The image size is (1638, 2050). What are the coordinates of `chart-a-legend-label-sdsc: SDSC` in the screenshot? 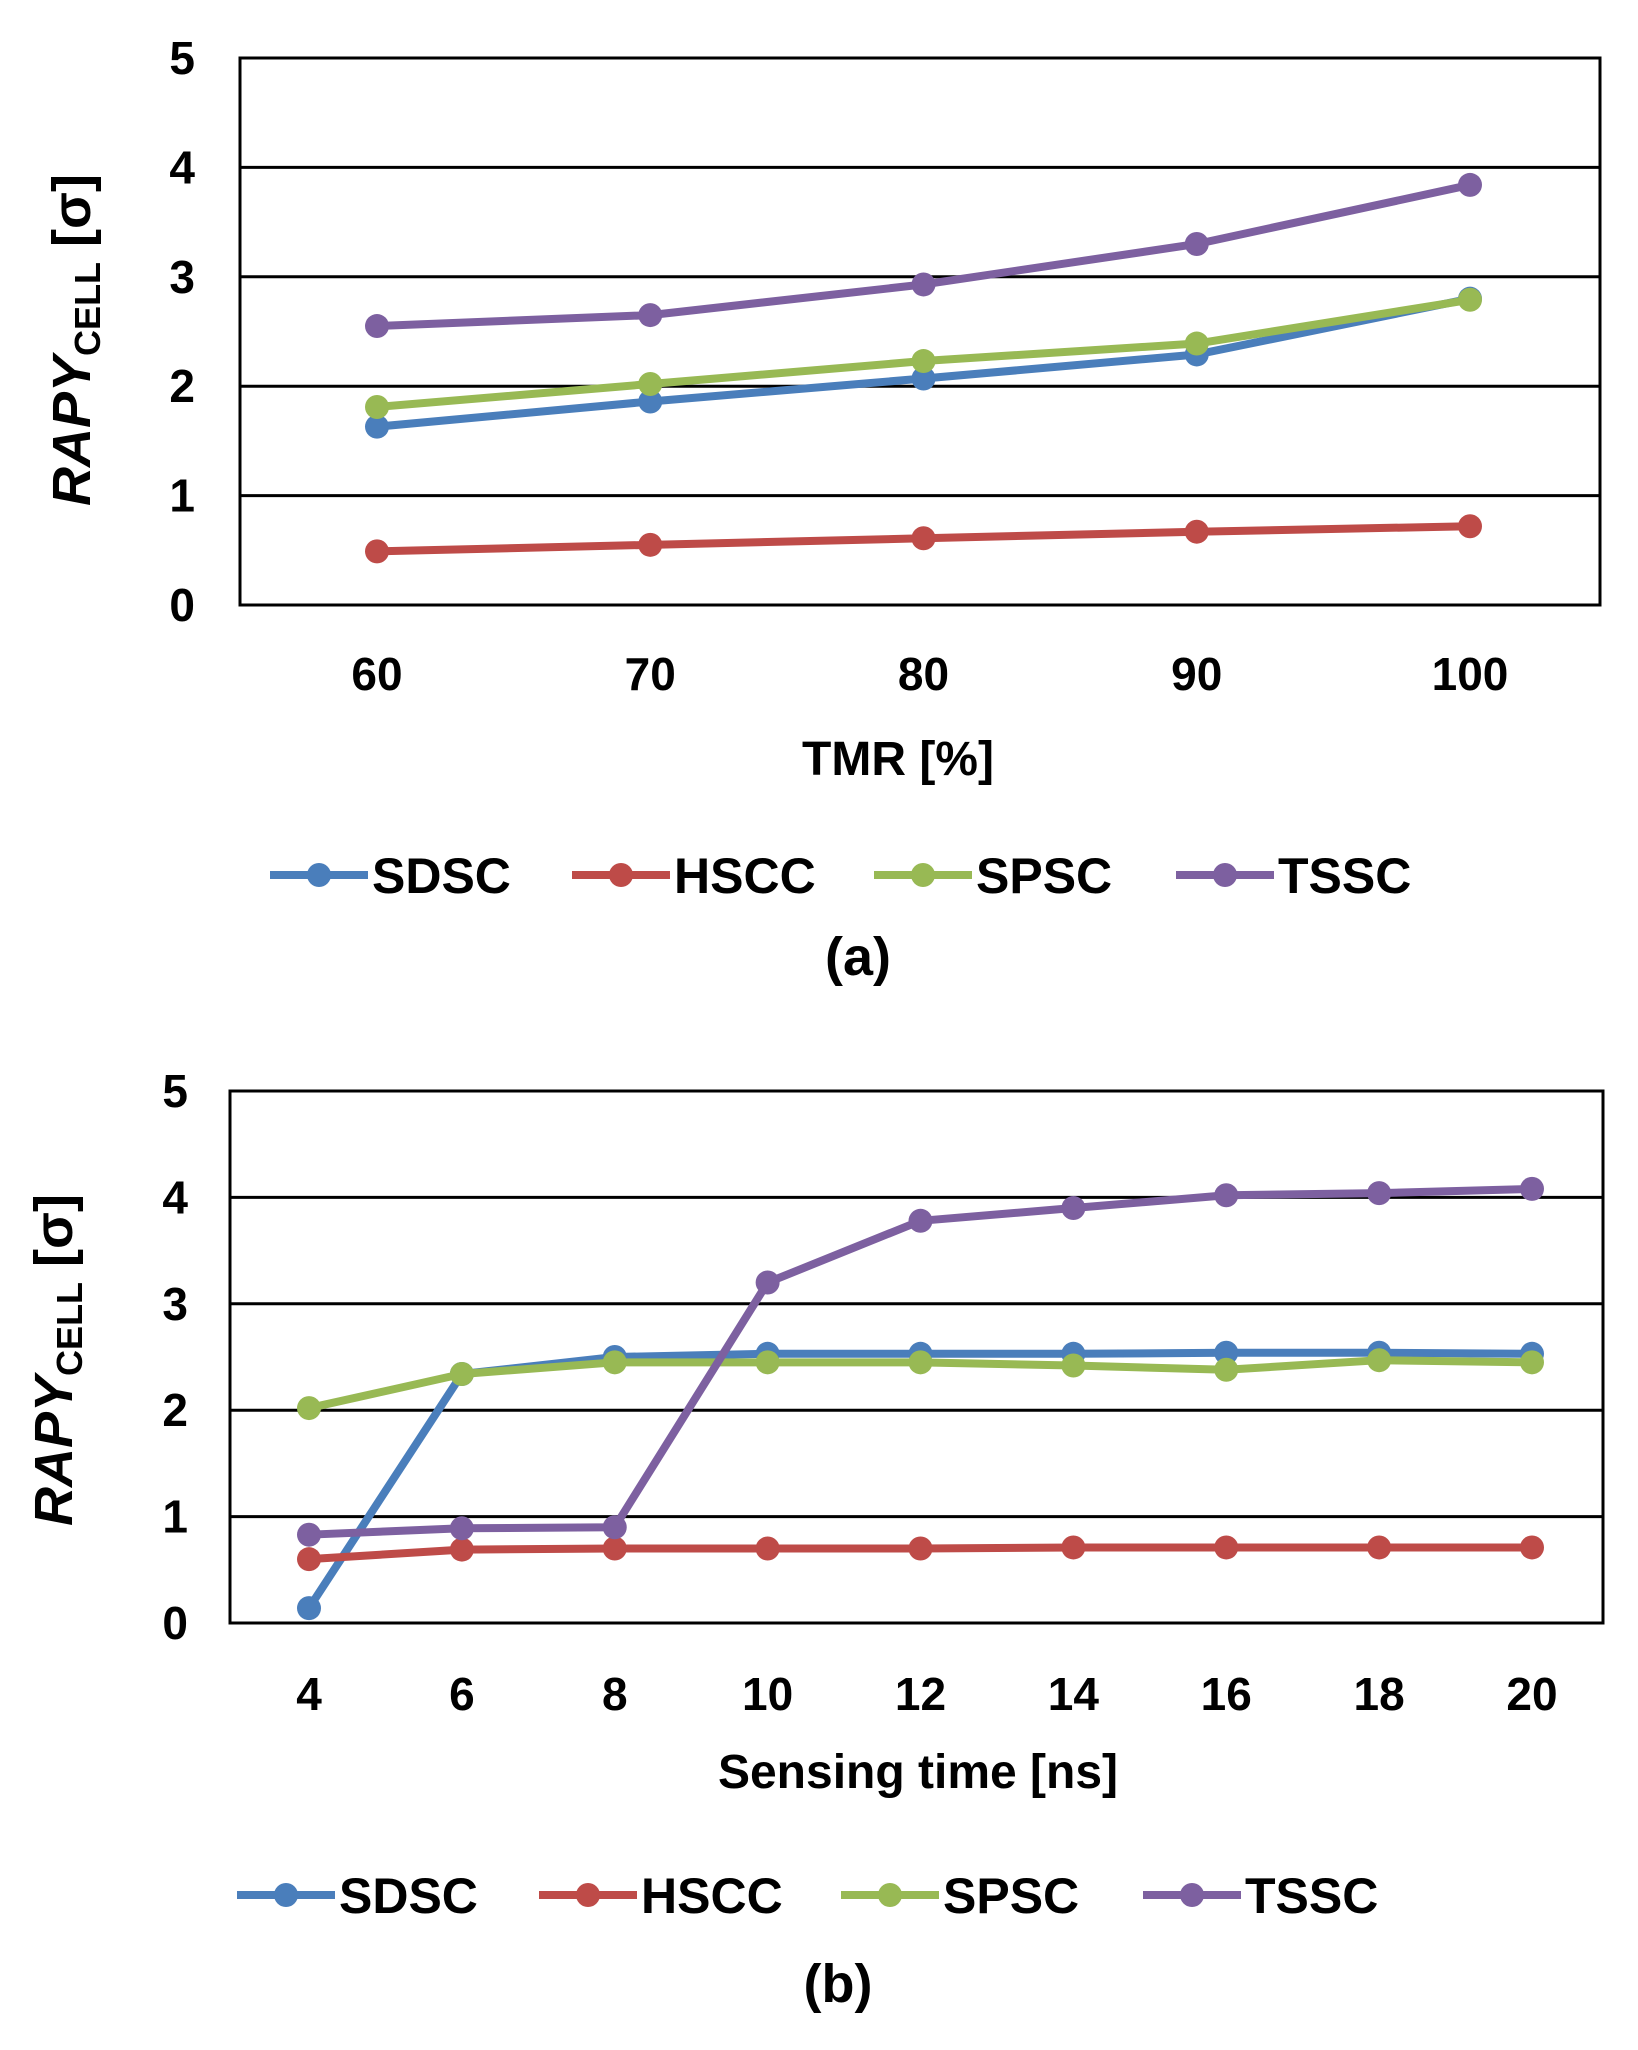 It's located at (441, 876).